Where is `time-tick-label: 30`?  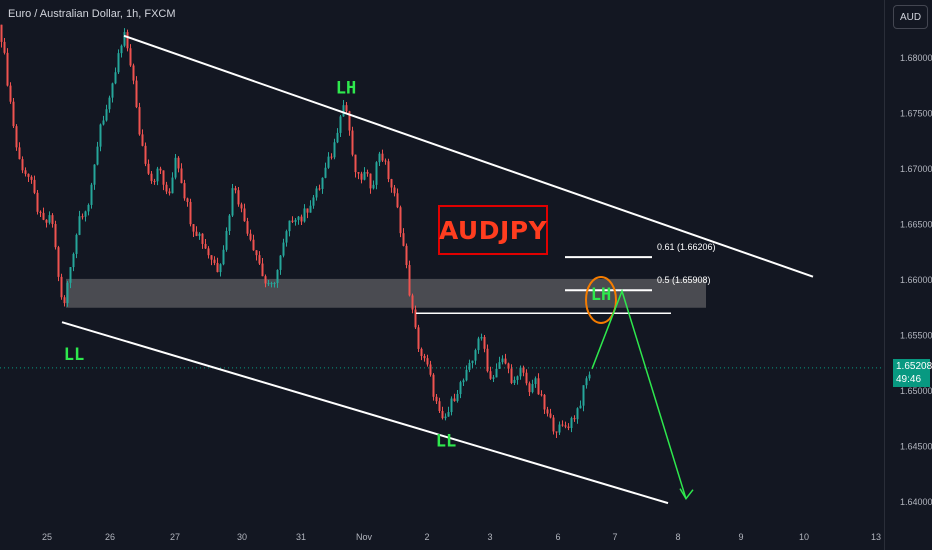 time-tick-label: 30 is located at coordinates (242, 537).